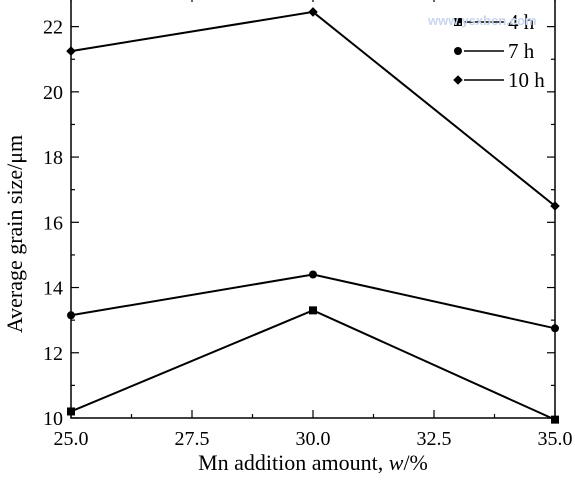 Image resolution: width=575 pixels, height=481 pixels. I want to click on y-tick-label: 16, so click(53, 223).